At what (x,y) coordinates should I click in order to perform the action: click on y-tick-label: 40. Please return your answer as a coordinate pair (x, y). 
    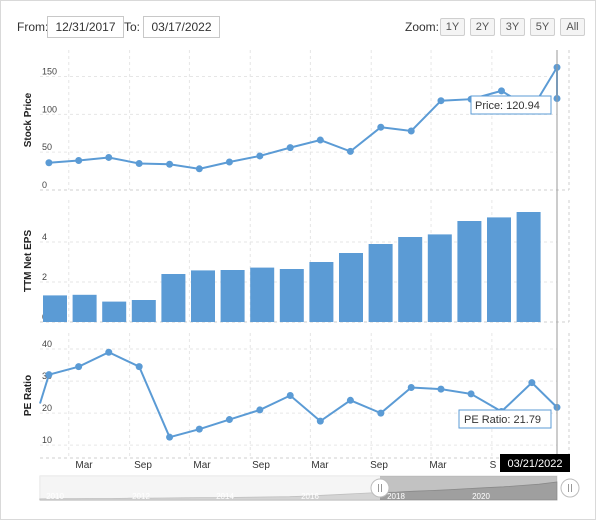
    Looking at the image, I should click on (47, 344).